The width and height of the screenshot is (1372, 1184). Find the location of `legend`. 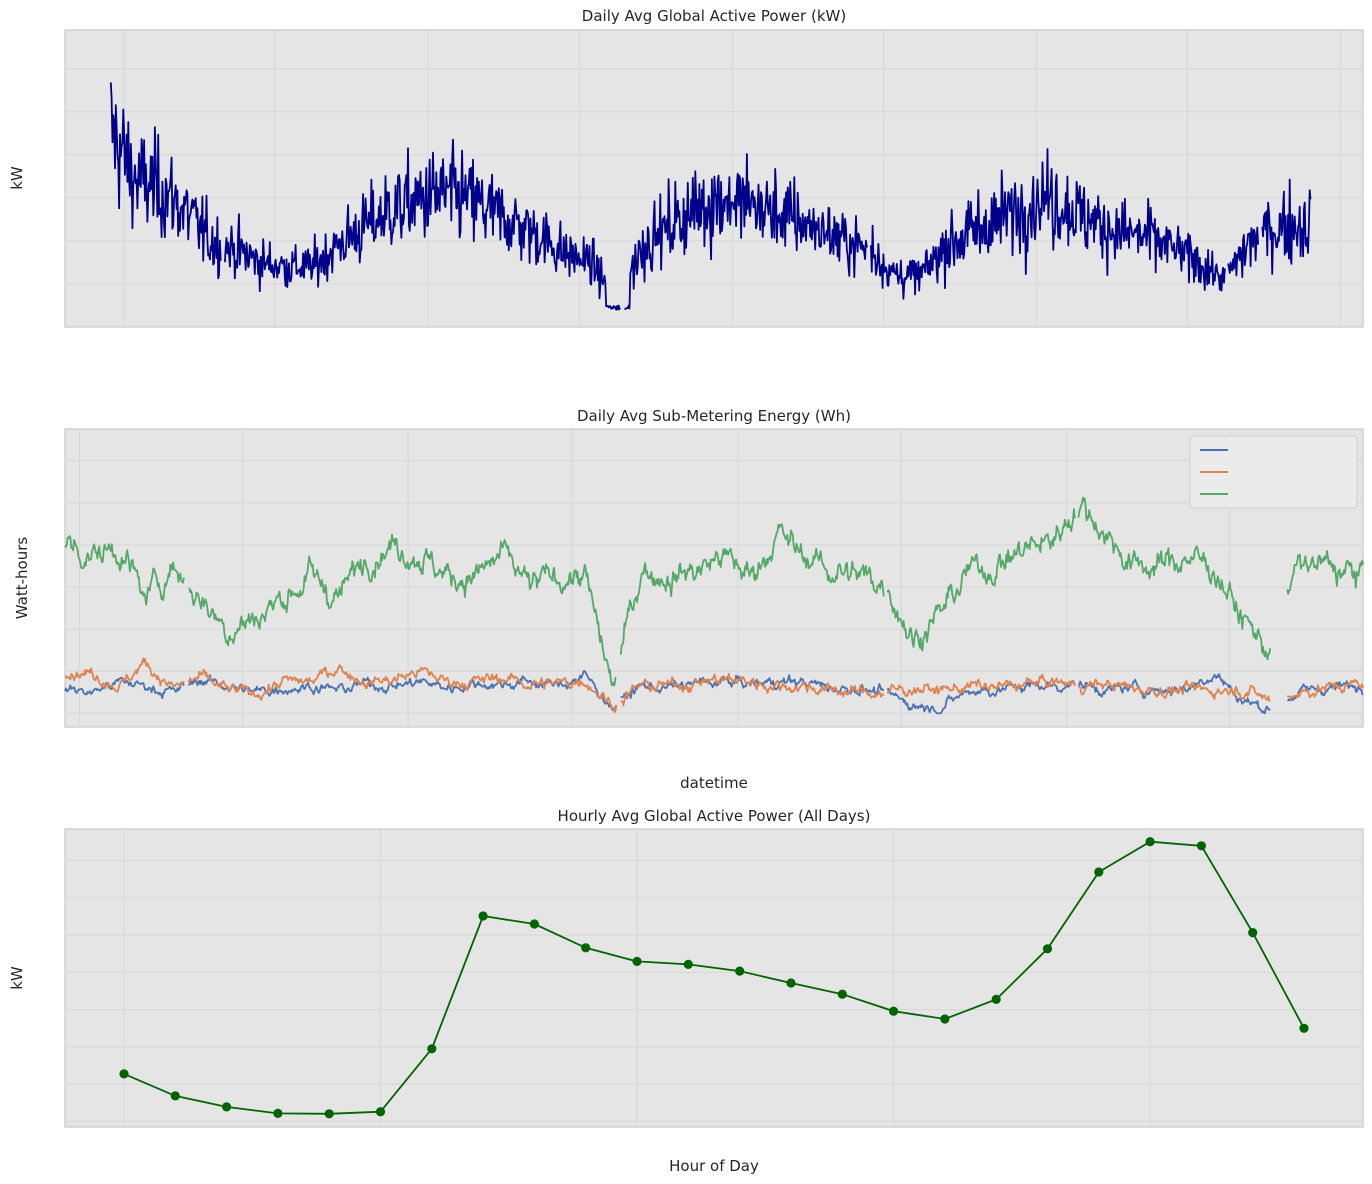

legend is located at coordinates (1273, 472).